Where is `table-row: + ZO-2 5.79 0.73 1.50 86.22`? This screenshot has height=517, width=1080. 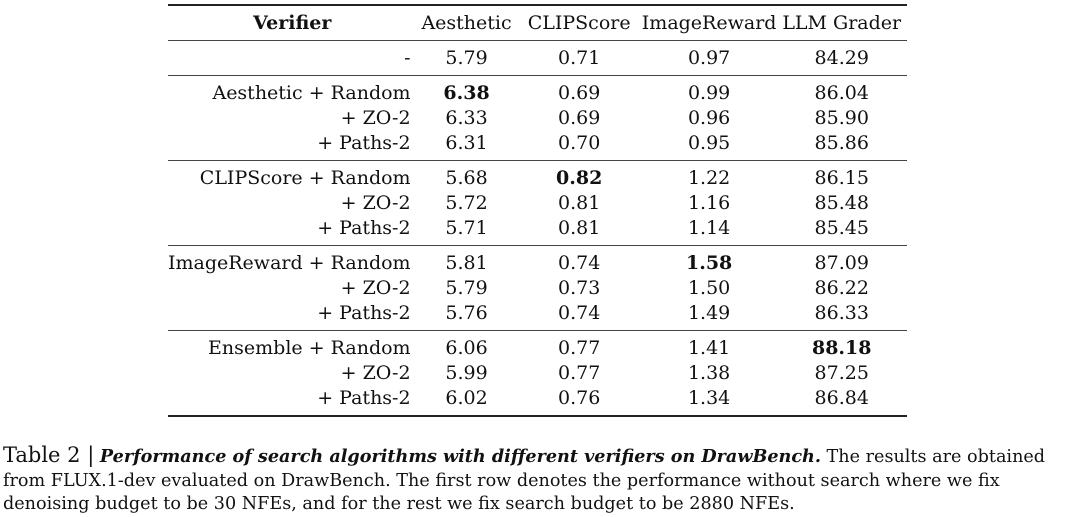
table-row: + ZO-2 5.79 0.73 1.50 86.22 is located at coordinates (537, 288).